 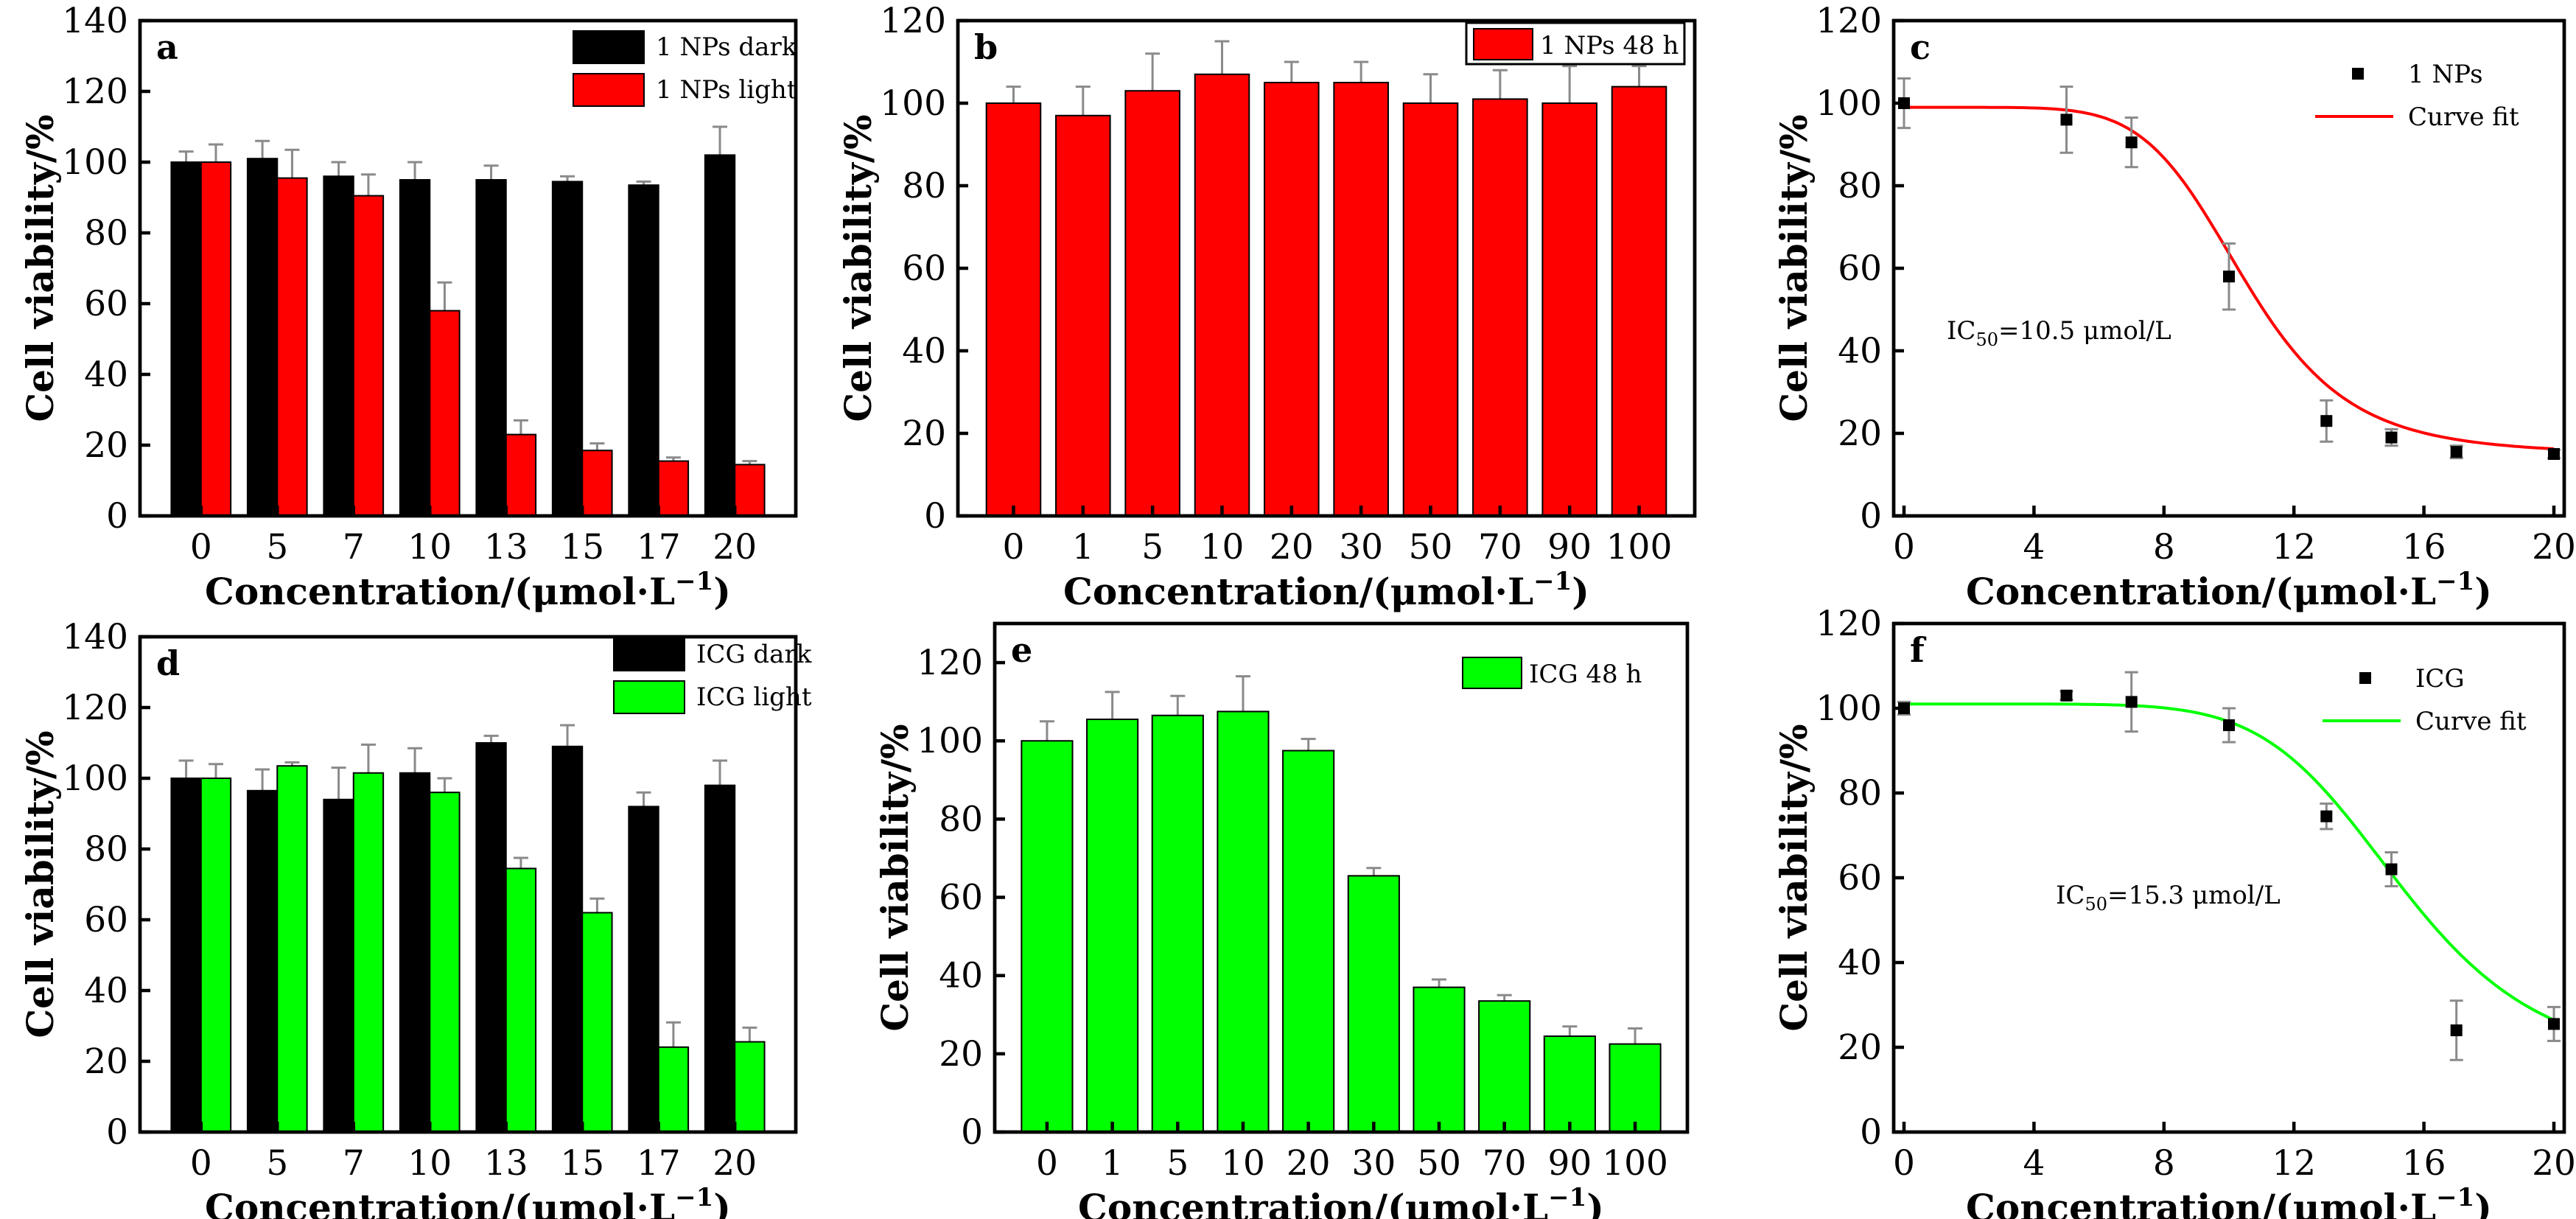 I want to click on x-tick-label: 8, so click(x=2164, y=1163).